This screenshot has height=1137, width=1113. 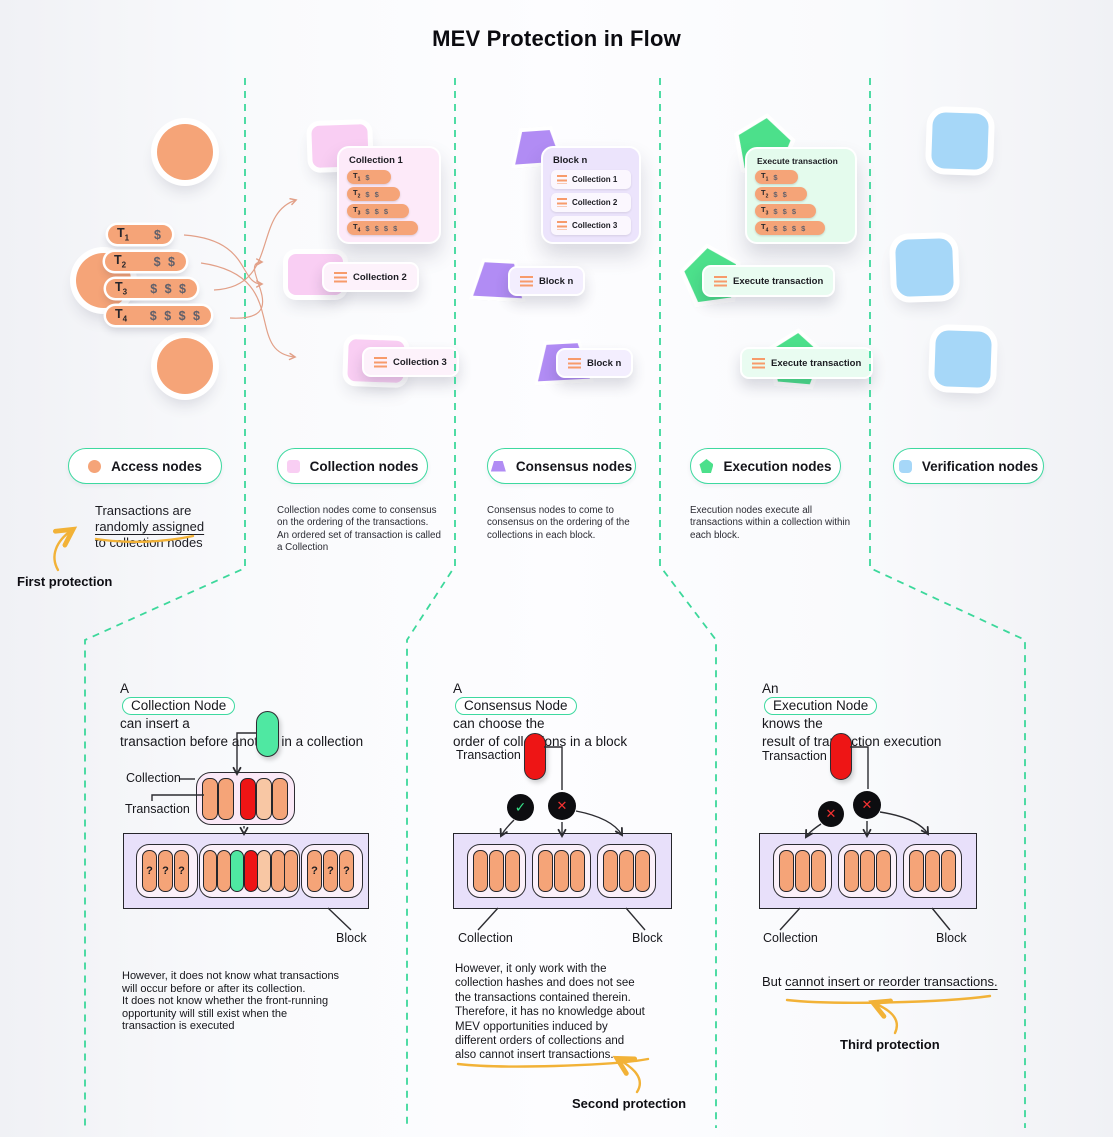 What do you see at coordinates (169, 288) in the screenshot?
I see `transaction-amount: $ $ $` at bounding box center [169, 288].